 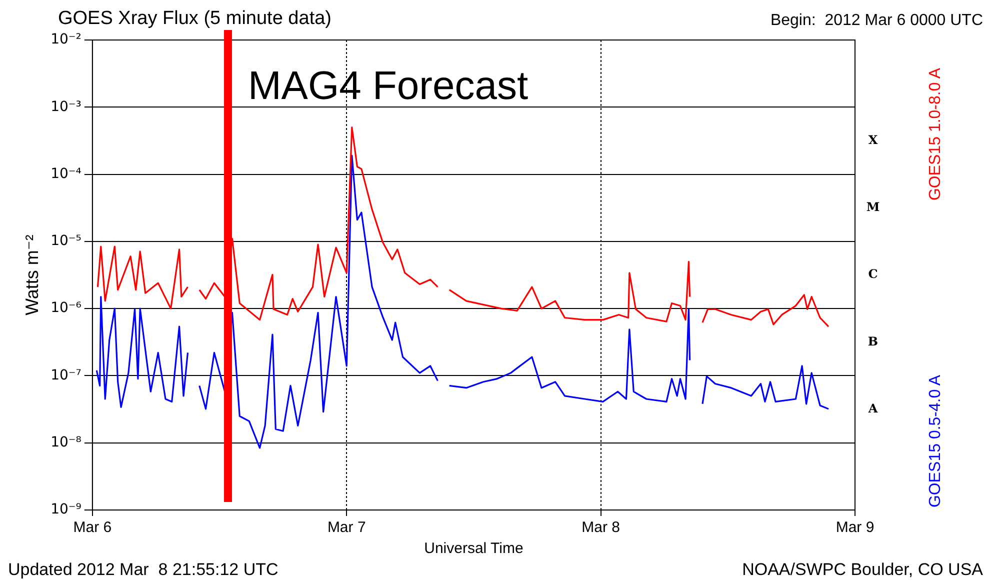 I want to click on y-tick-label: 10⁻³, so click(x=66, y=106).